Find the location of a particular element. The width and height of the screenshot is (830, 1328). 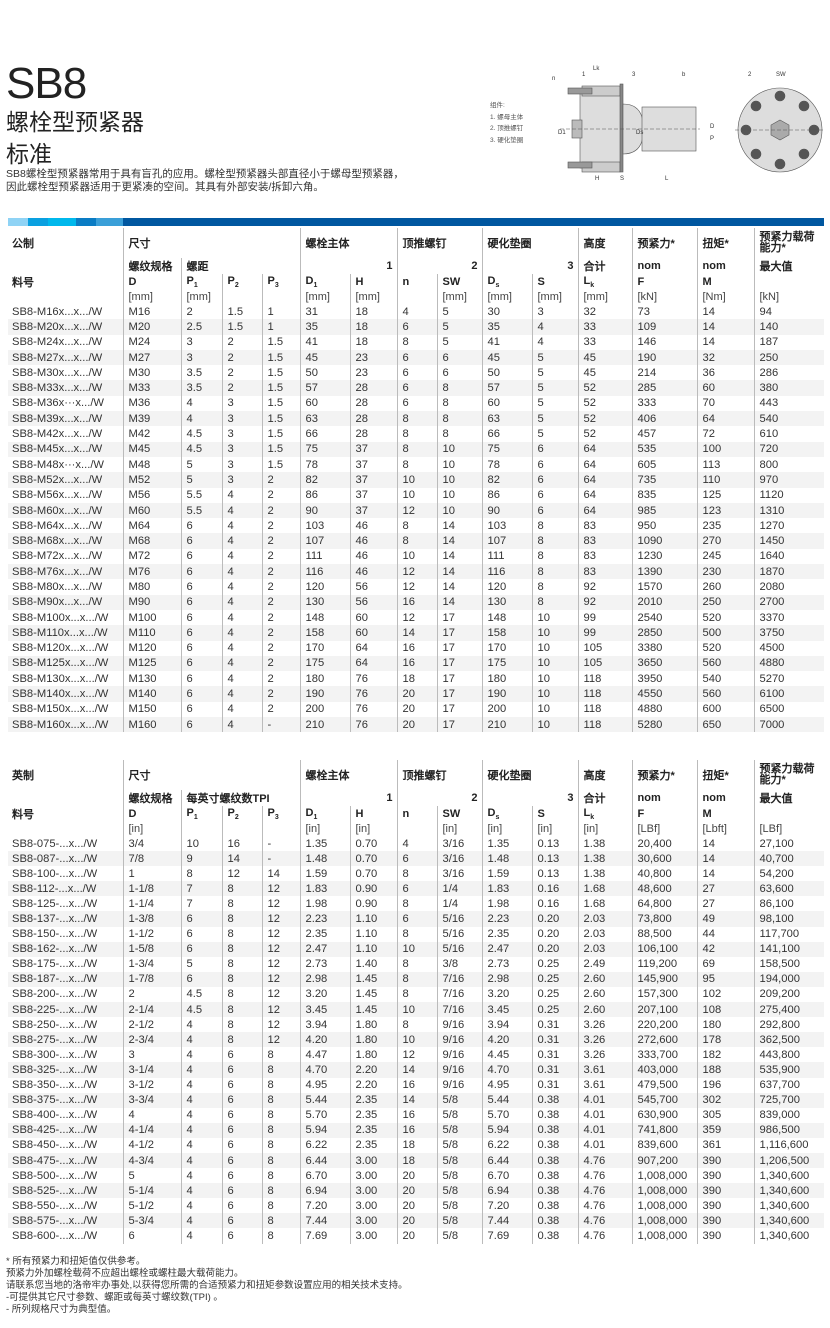

column-symbol: Ds is located at coordinates (506, 814).